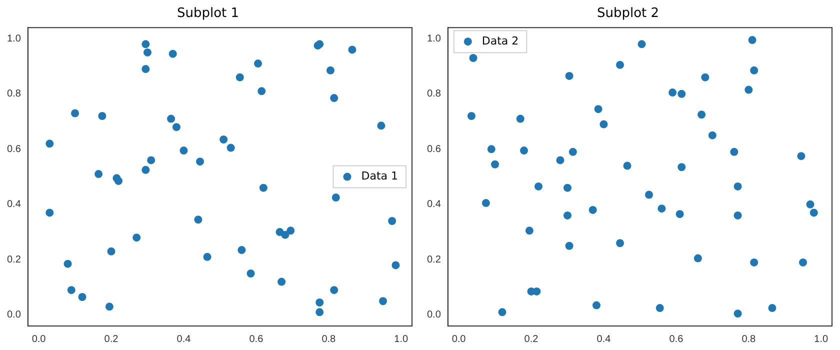 Image resolution: width=840 pixels, height=350 pixels. What do you see at coordinates (14, 149) in the screenshot?
I see `y-tick-label: 0.6` at bounding box center [14, 149].